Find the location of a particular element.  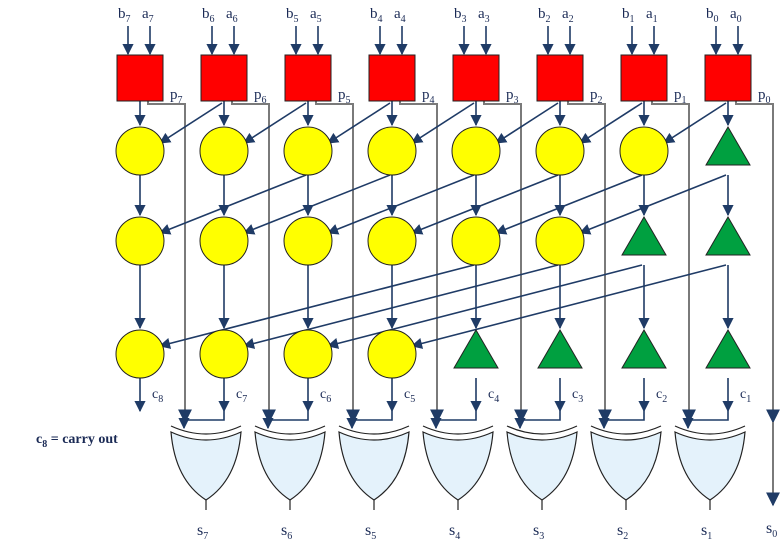

sum-label-s3: s3 is located at coordinates (538, 532).